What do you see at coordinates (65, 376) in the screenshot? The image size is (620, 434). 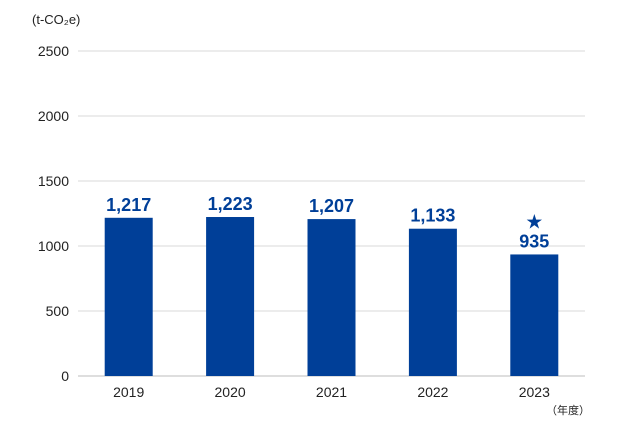 I see `y-tick-label: 0` at bounding box center [65, 376].